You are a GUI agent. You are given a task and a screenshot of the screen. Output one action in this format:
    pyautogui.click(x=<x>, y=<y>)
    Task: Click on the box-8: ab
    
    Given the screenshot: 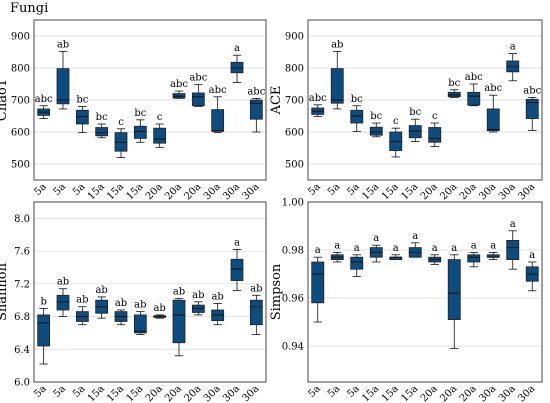 What is the action you would take?
    pyautogui.click(x=179, y=322)
    